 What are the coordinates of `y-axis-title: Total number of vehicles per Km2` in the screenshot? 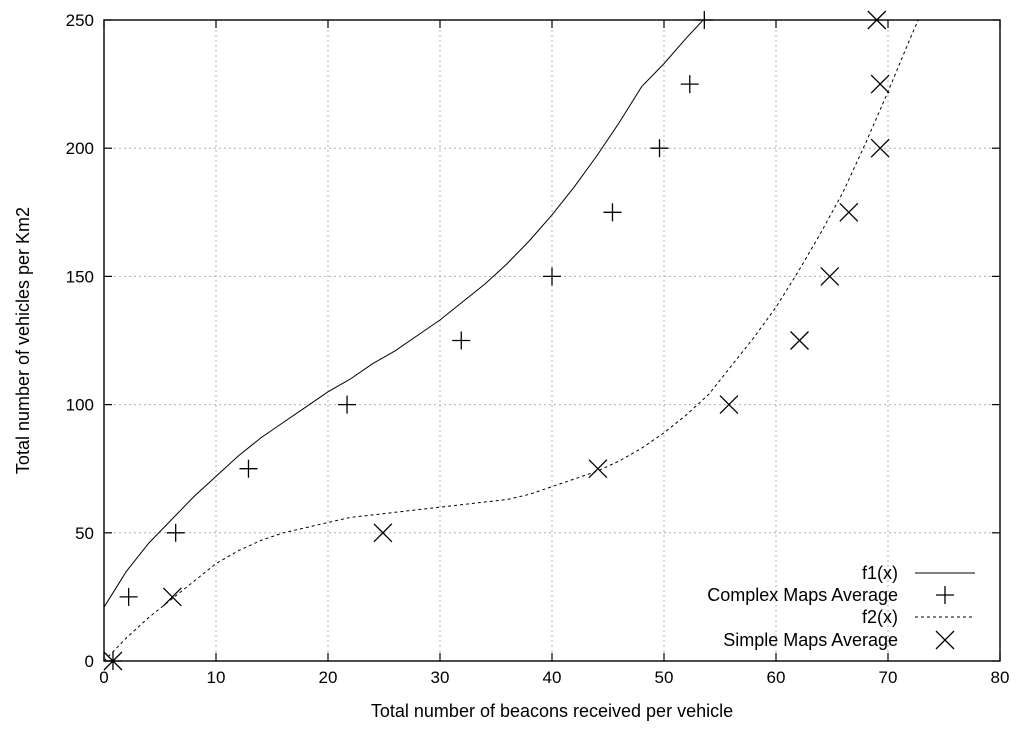 It's located at (23, 340).